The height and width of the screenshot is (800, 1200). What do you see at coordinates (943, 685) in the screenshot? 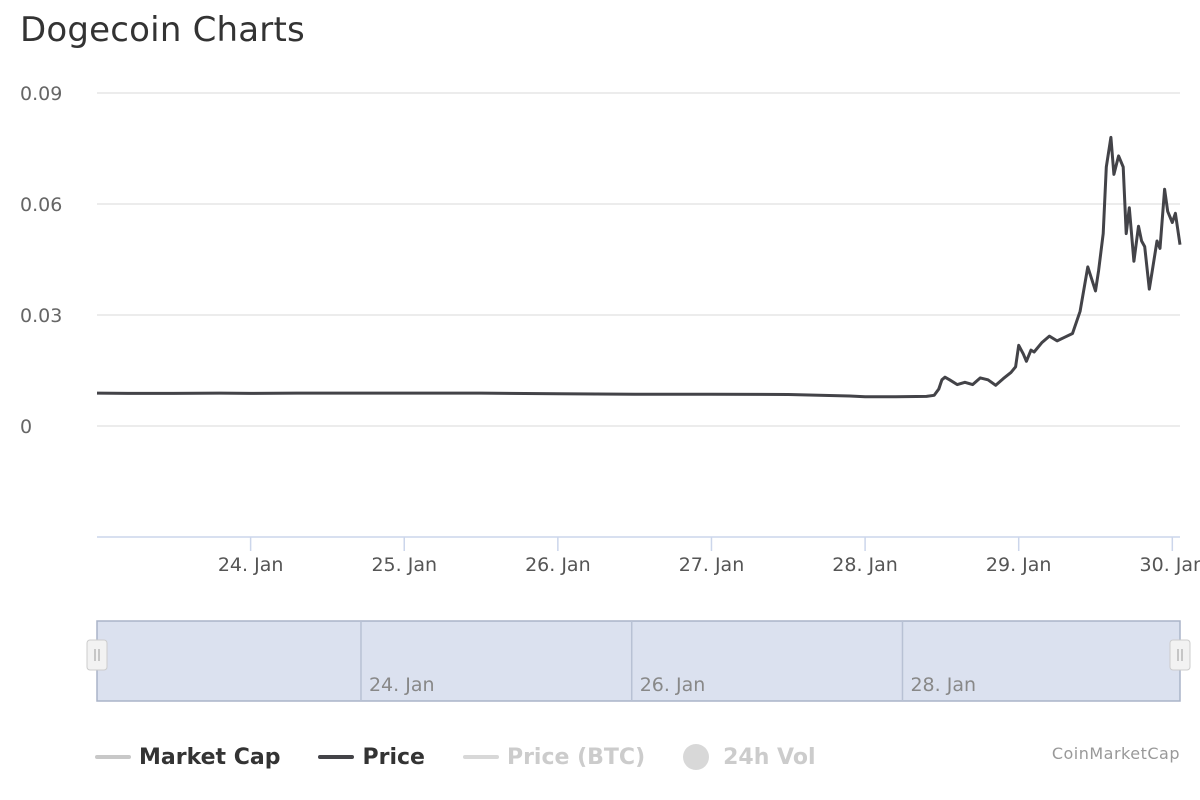
I see `navigator-label: 28. Jan` at bounding box center [943, 685].